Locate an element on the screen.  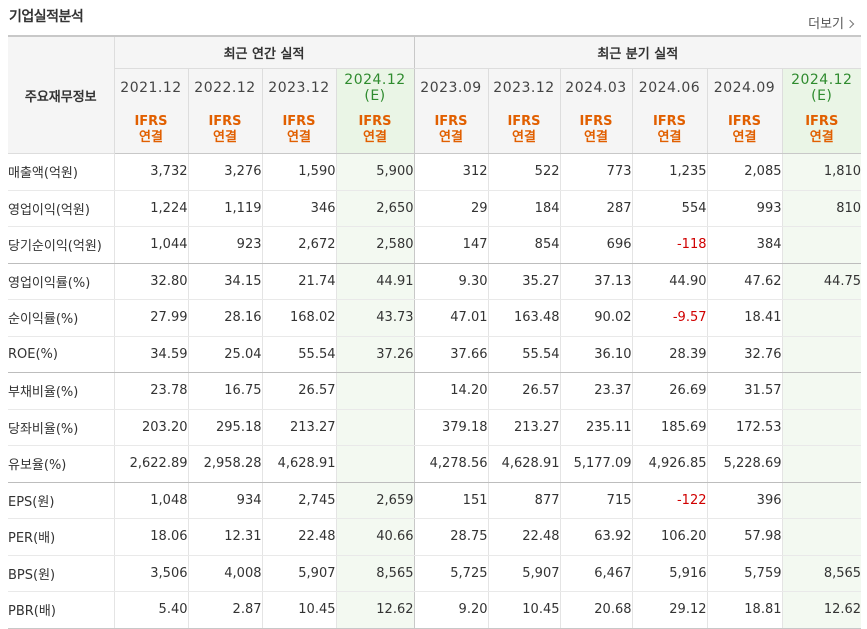
table-cell: 5,900 is located at coordinates (374, 172).